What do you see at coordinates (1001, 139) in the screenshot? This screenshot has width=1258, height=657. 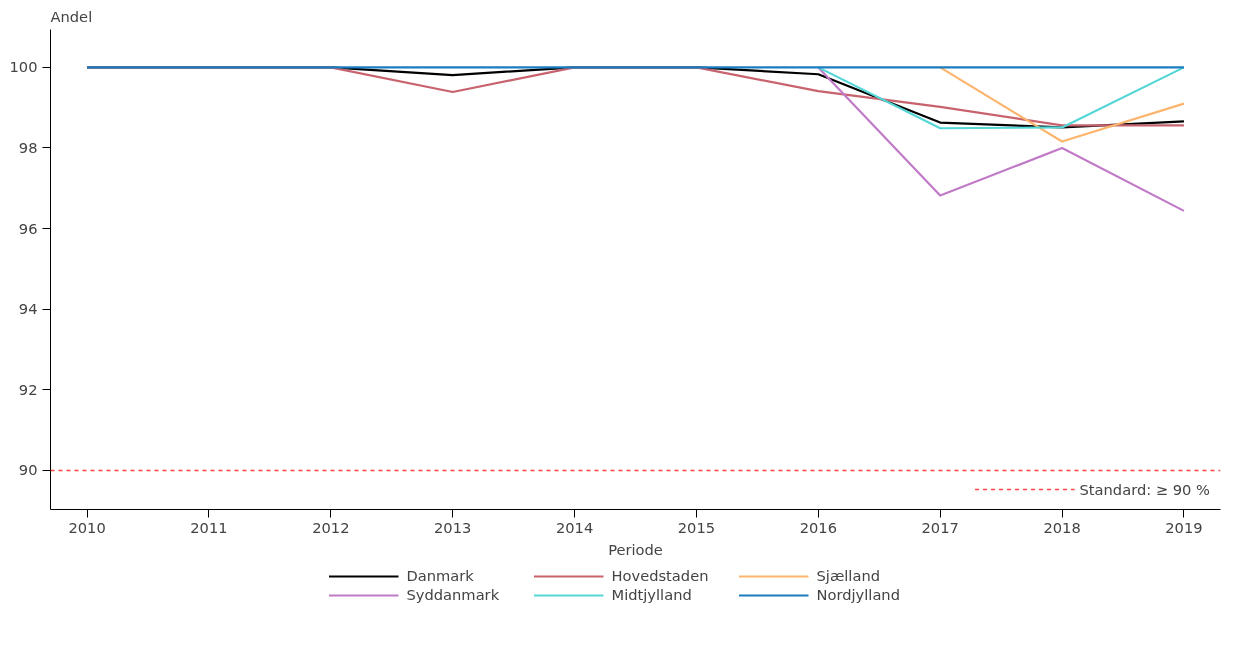 I see `line-series` at bounding box center [1001, 139].